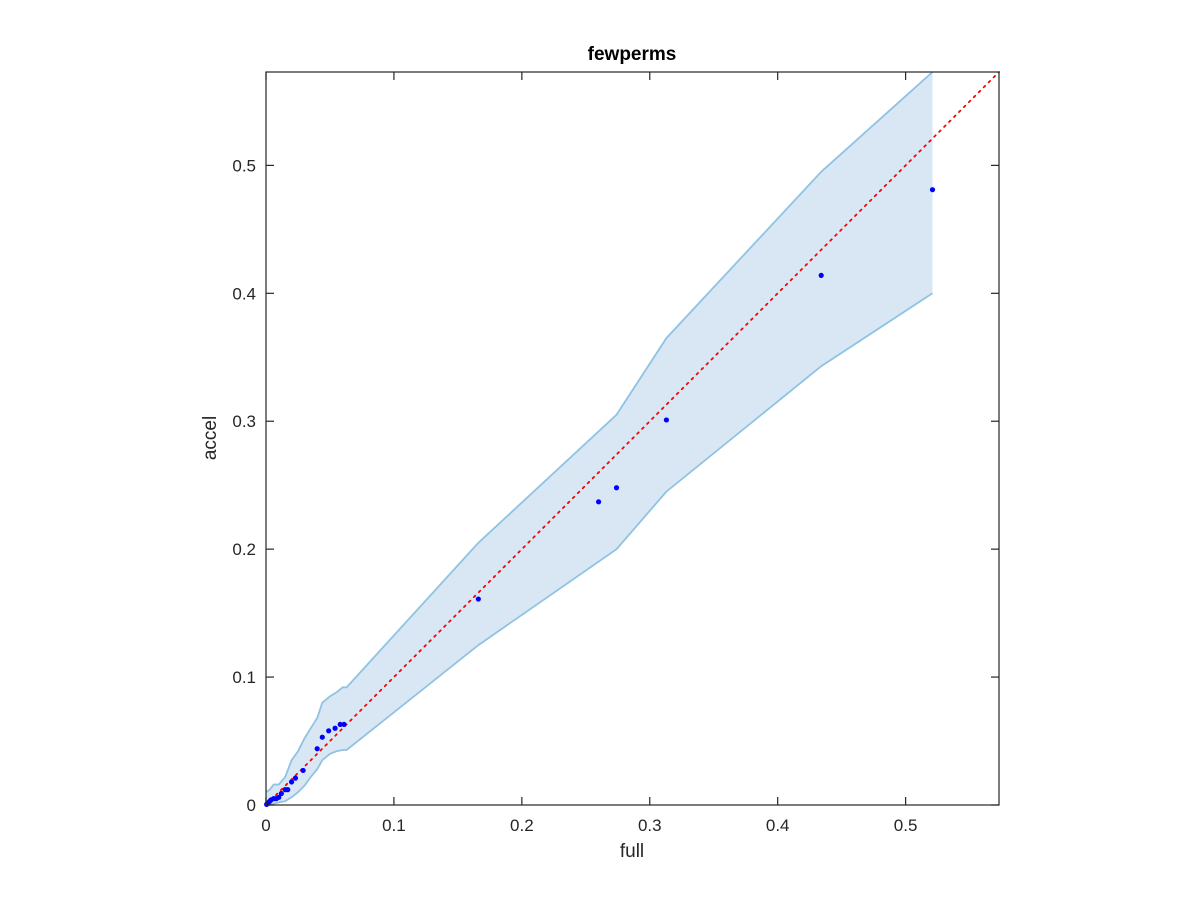 The width and height of the screenshot is (1200, 900). What do you see at coordinates (906, 825) in the screenshot?
I see `x-tick-label: 0.5` at bounding box center [906, 825].